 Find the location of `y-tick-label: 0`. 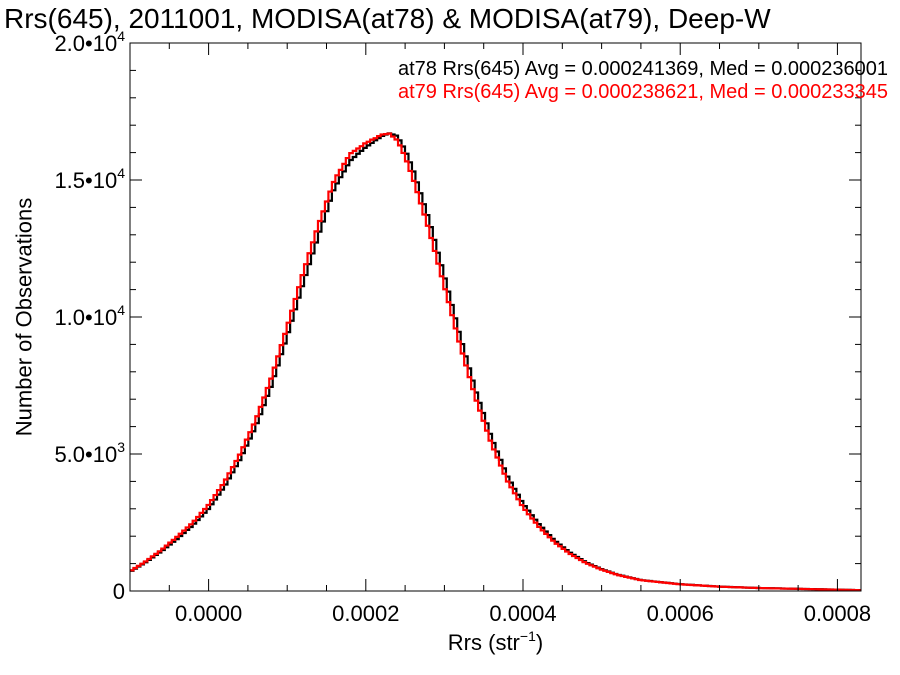

y-tick-label: 0 is located at coordinates (119, 591).